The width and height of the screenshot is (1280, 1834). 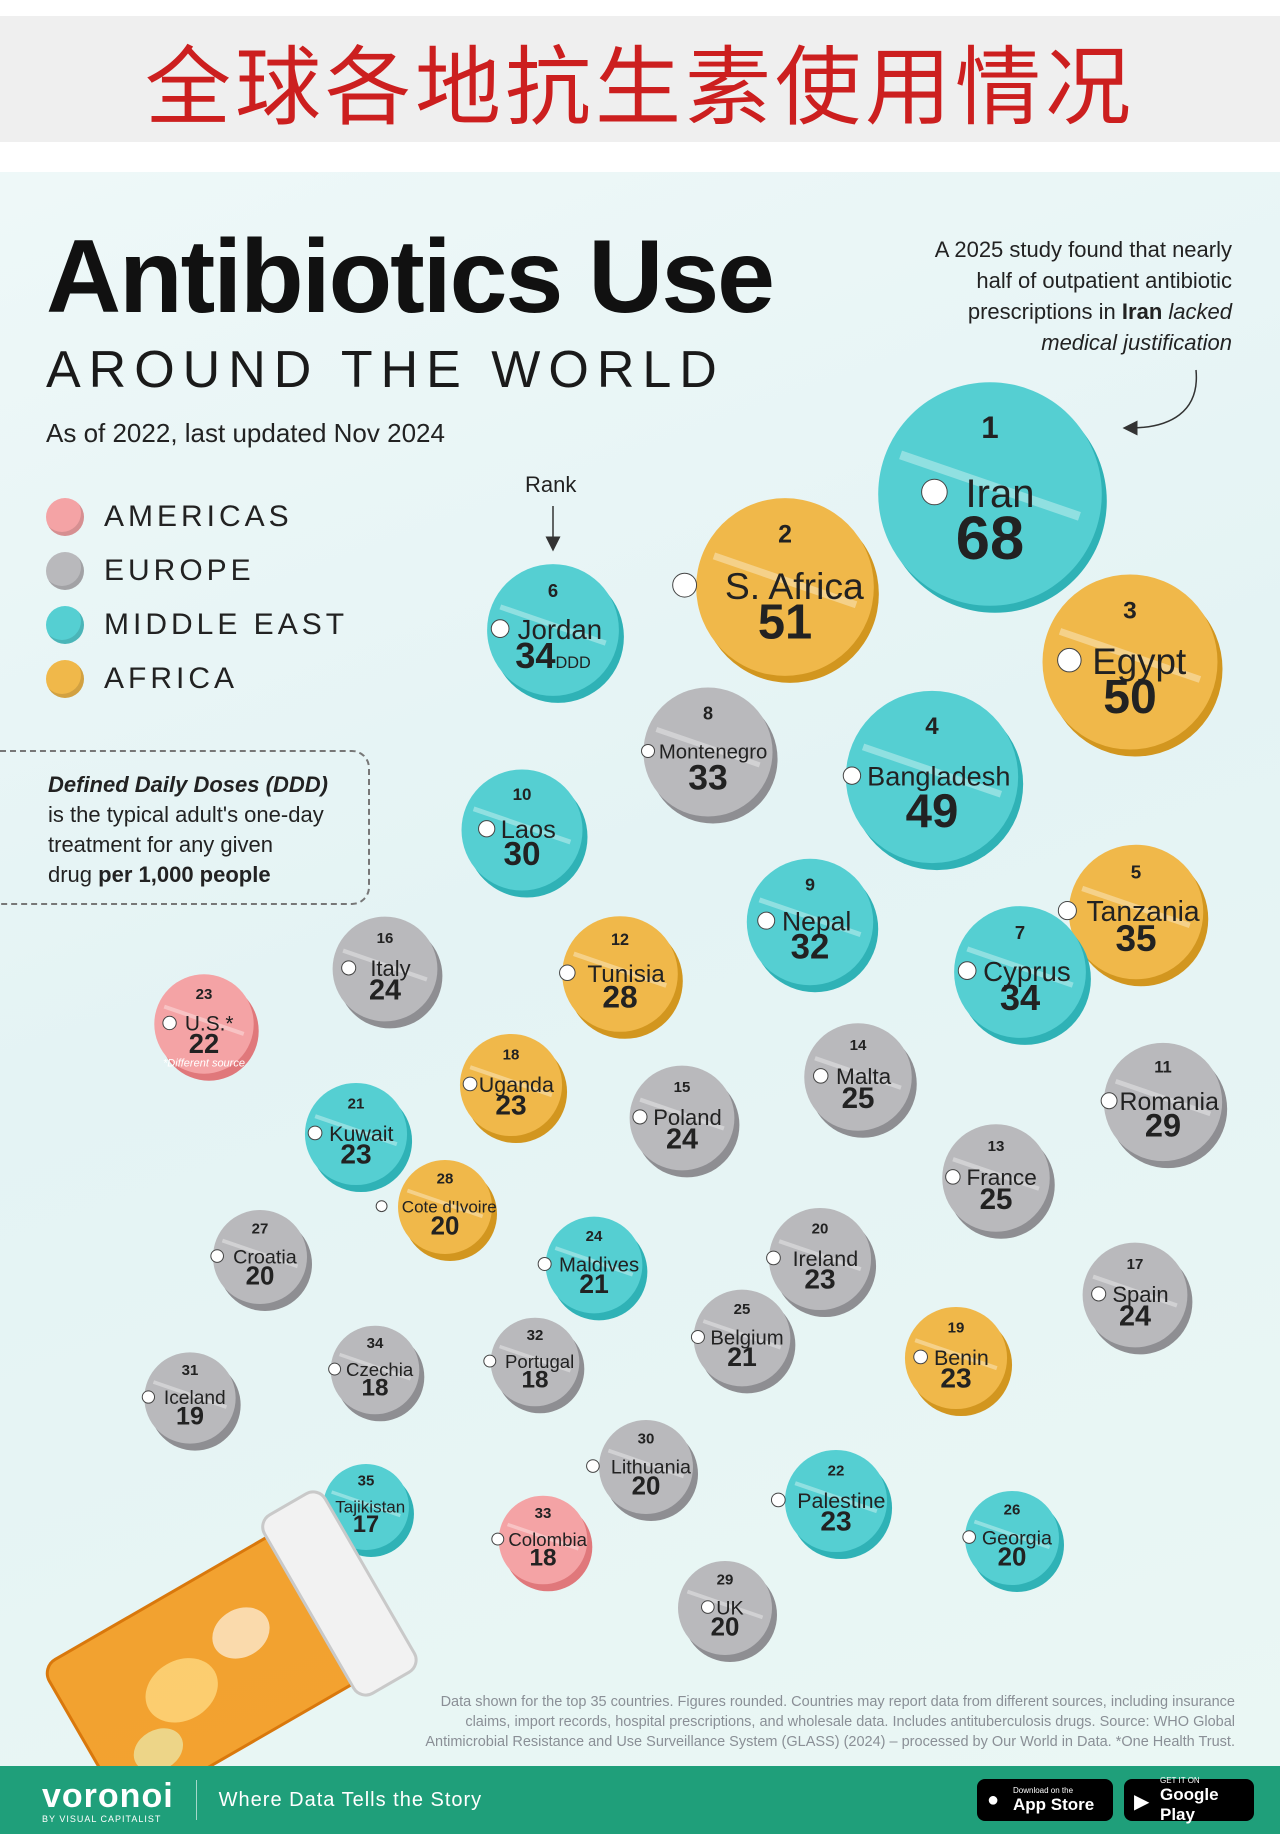 I want to click on bubble-country-label: Lithuania, so click(x=651, y=1467).